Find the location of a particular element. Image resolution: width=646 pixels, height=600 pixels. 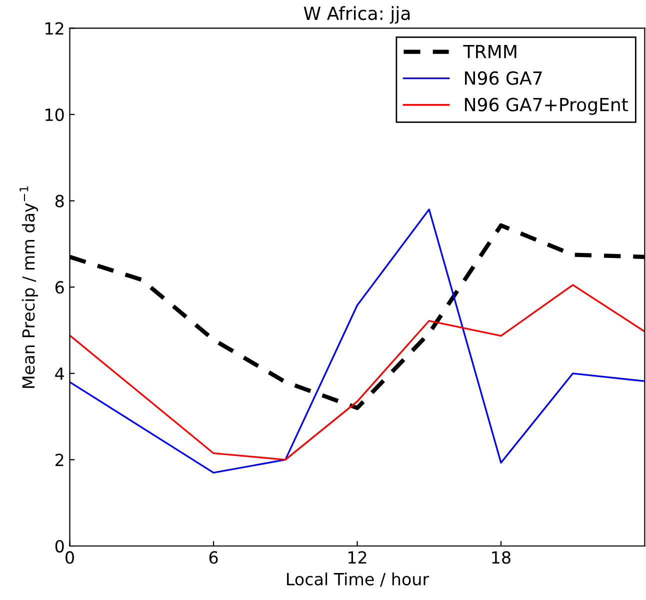

y-tick-label: 0 is located at coordinates (59, 546).